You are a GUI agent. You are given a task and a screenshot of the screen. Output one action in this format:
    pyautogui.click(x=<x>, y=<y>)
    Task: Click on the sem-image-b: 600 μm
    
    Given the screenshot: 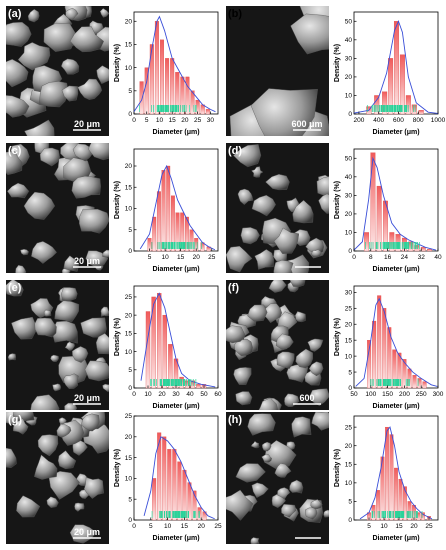 What is the action you would take?
    pyautogui.click(x=277, y=71)
    